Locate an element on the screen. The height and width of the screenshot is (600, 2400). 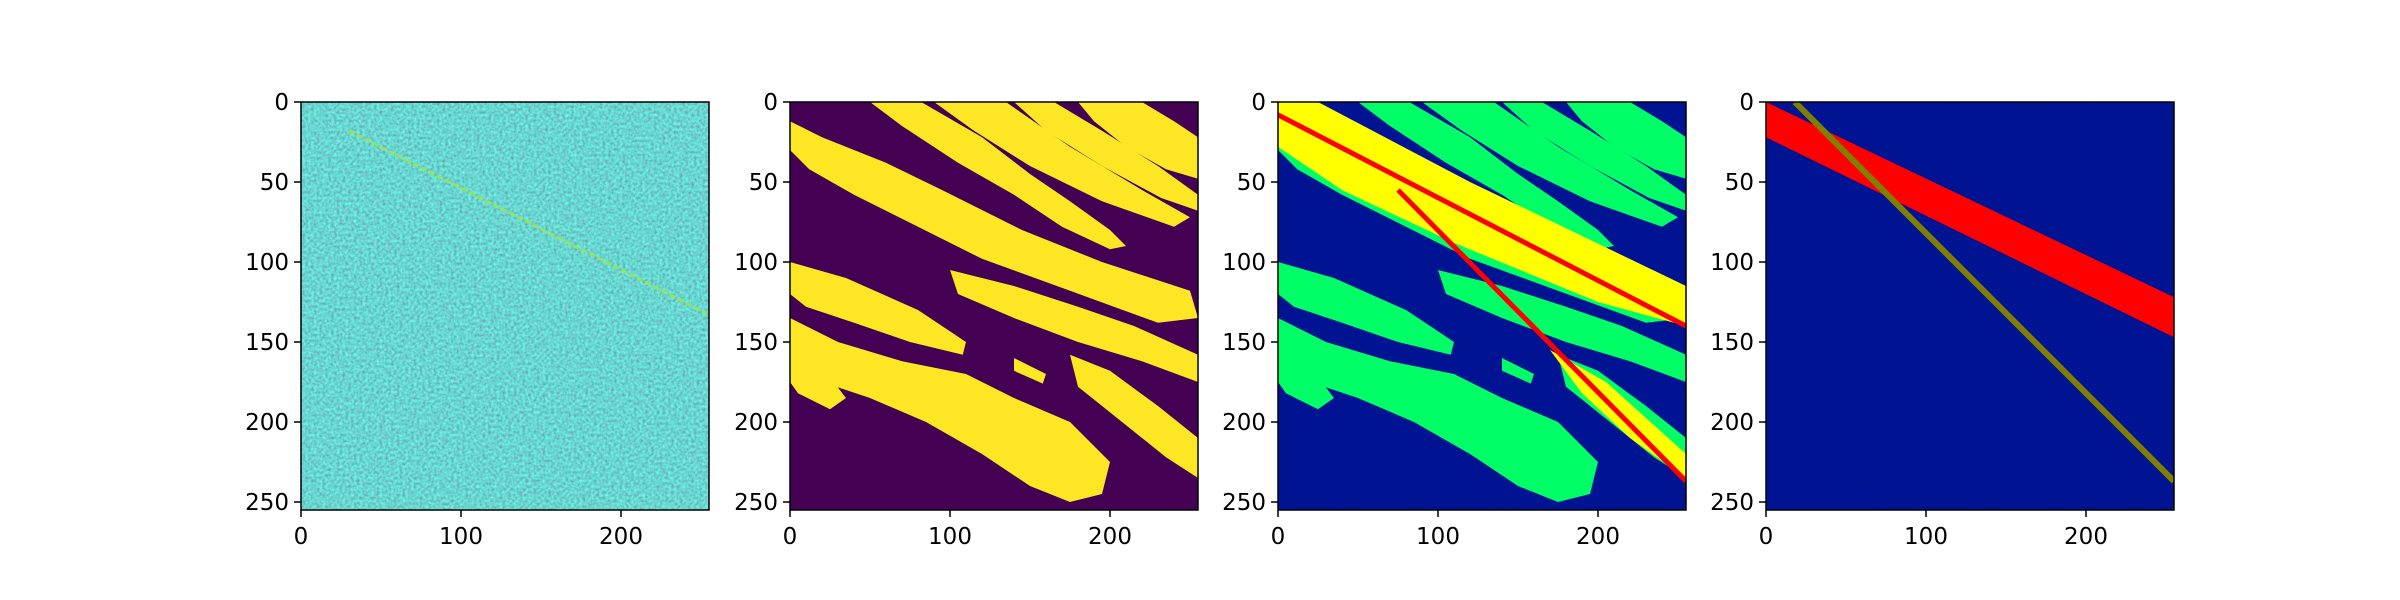
panel-noise-image: 0 100 200 0 50 100 150 200 250 is located at coordinates (477, 320).